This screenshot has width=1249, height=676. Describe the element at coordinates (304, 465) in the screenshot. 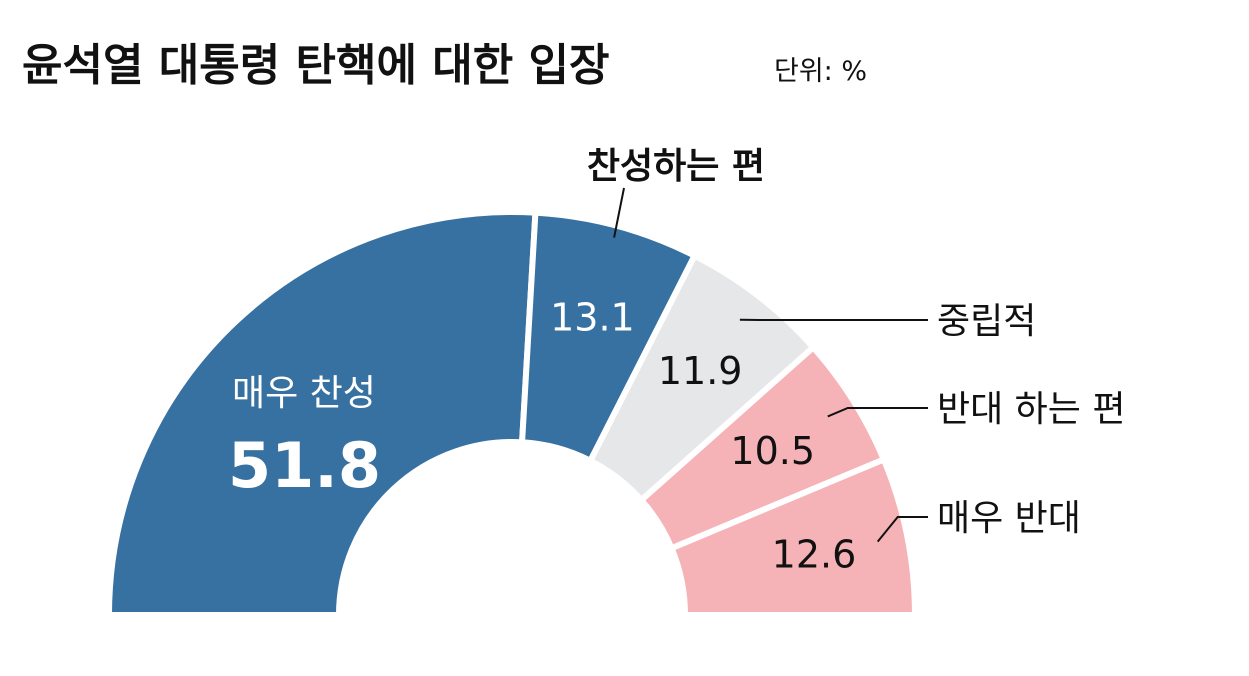

I see `value-very-agree: 51.8` at that location.